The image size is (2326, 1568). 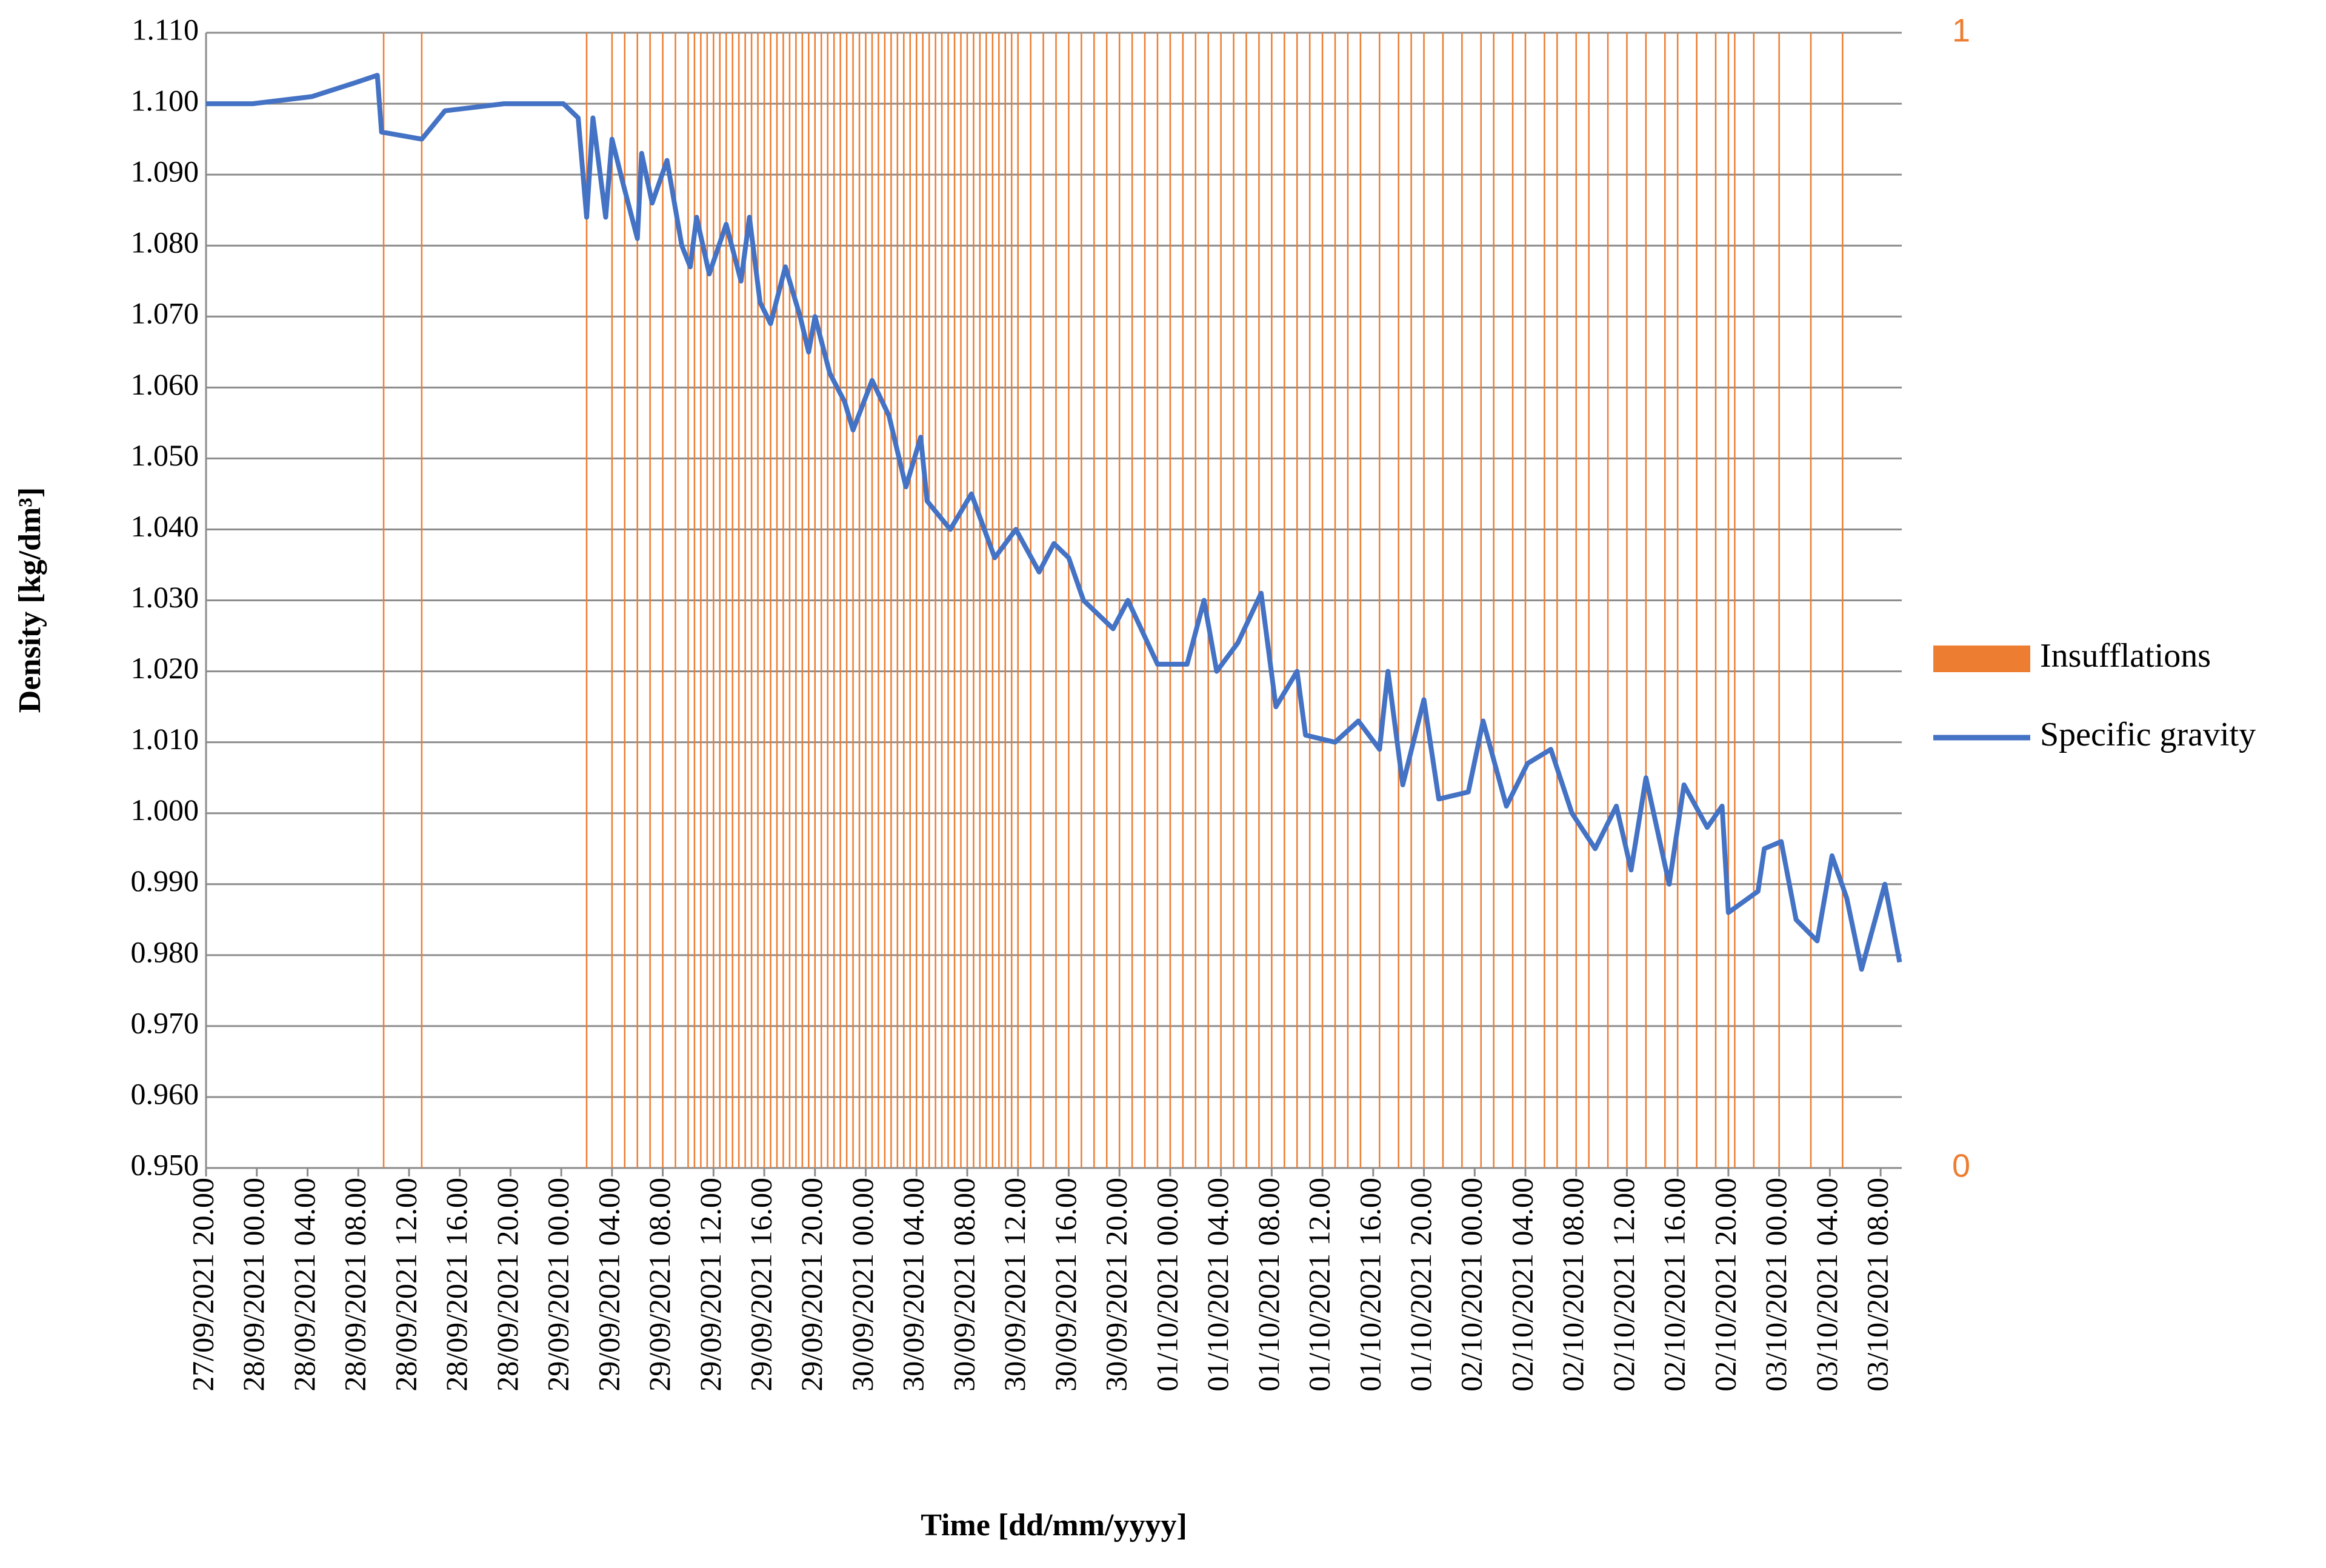 What do you see at coordinates (405, 1285) in the screenshot?
I see `x-tick-label: 28/09/2021 12.00` at bounding box center [405, 1285].